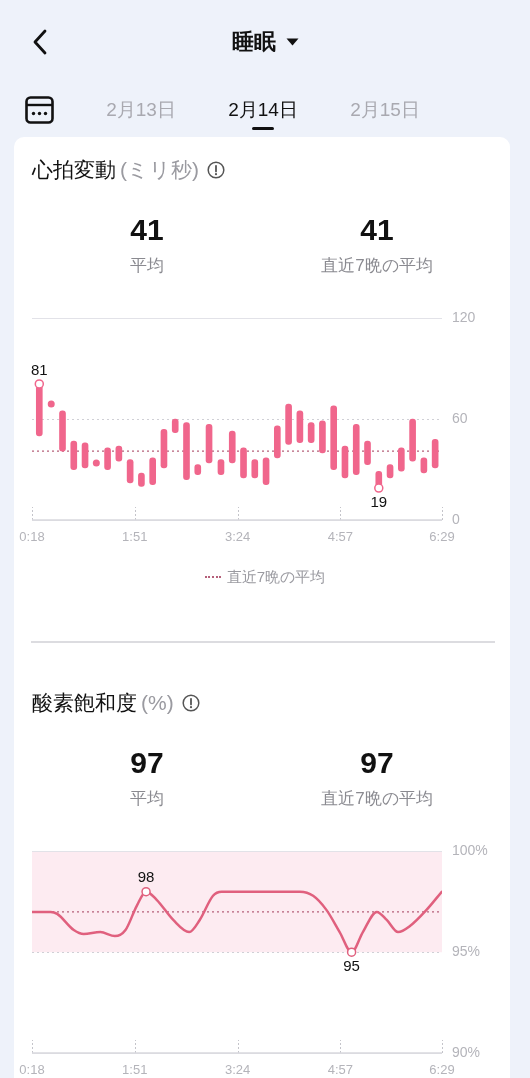 Image resolution: width=530 pixels, height=1078 pixels. I want to click on text: 2月13日, so click(141, 110).